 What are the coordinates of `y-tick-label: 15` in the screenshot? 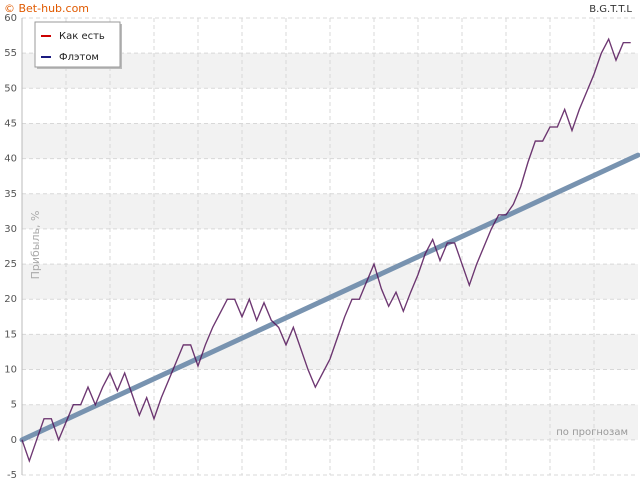 It's located at (10, 334).